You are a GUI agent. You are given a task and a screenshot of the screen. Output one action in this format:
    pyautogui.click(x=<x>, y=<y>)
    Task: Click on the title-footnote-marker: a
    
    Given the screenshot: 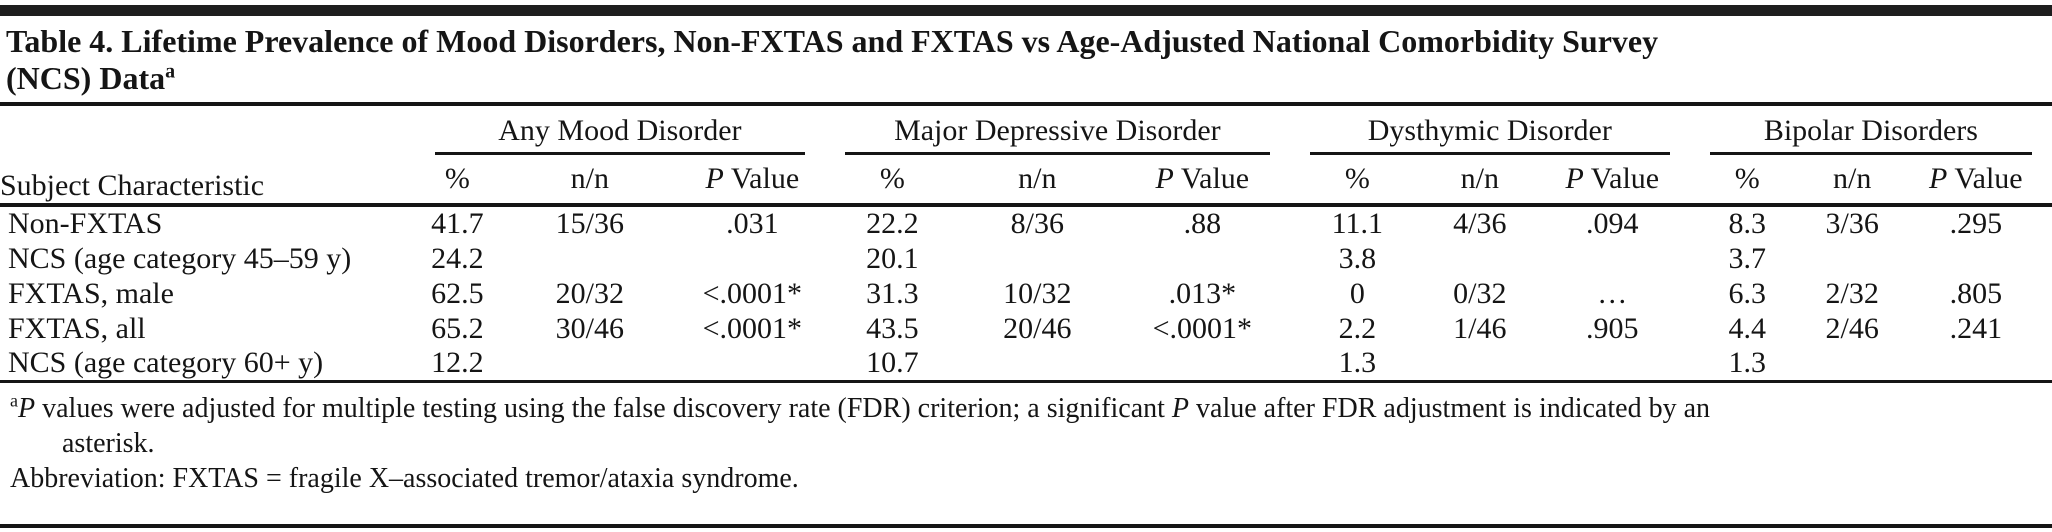 What is the action you would take?
    pyautogui.click(x=170, y=71)
    